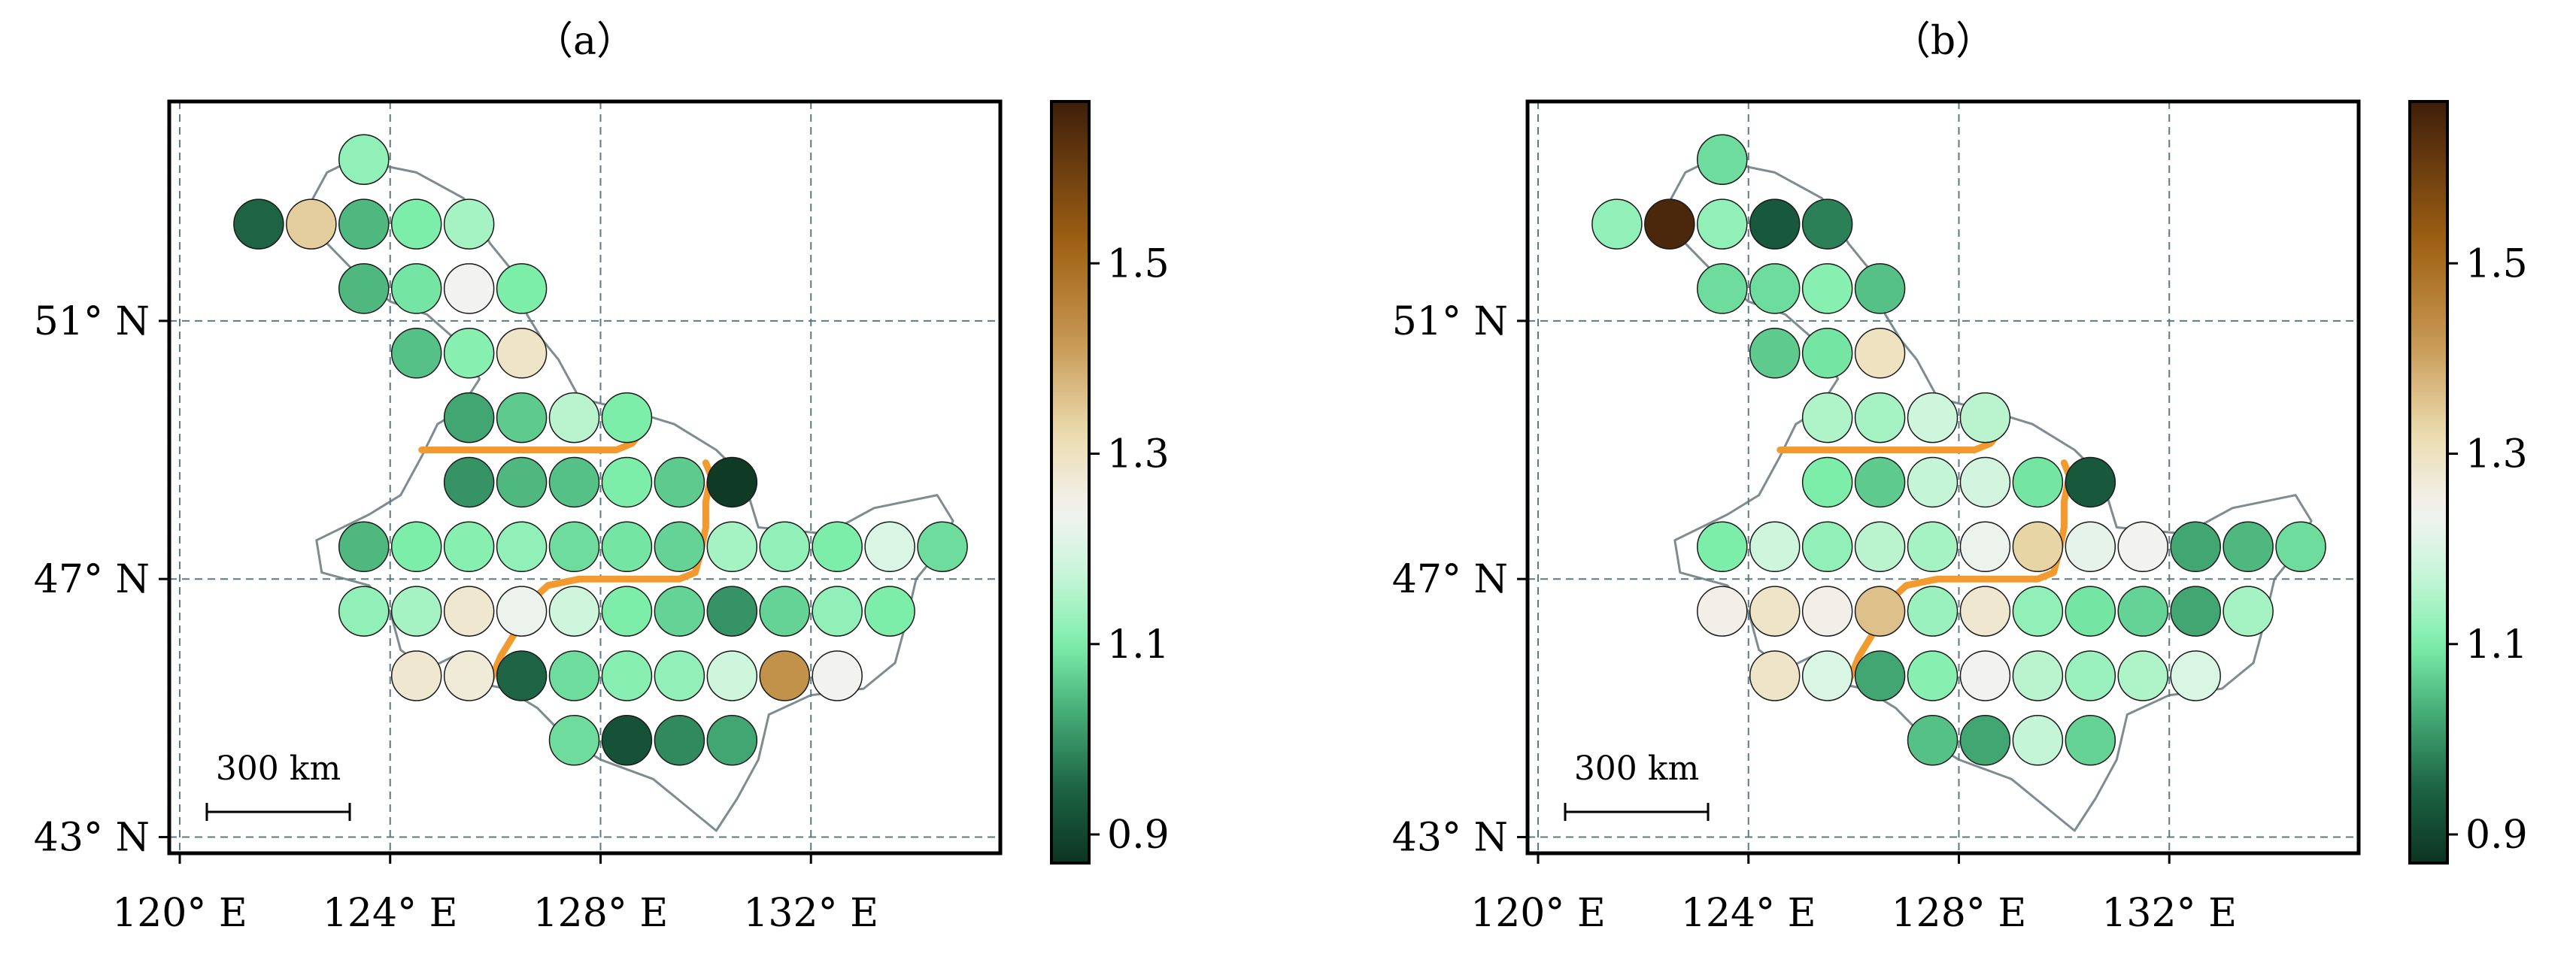  Describe the element at coordinates (1943, 41) in the screenshot. I see `panel-title: （b）` at that location.